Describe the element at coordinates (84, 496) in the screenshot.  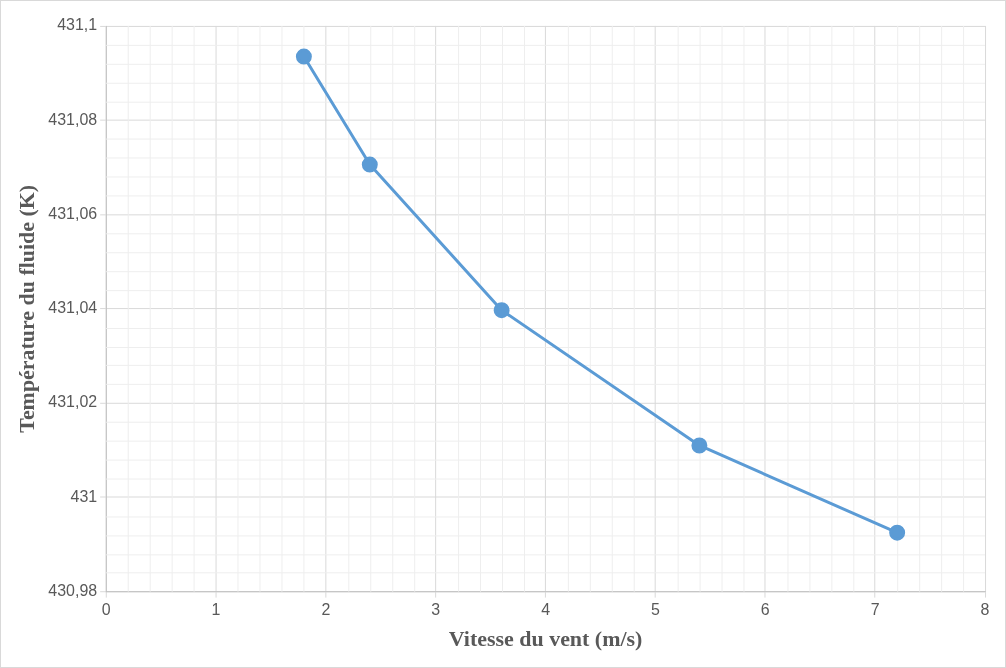
I see `y-tick-label: 431` at that location.